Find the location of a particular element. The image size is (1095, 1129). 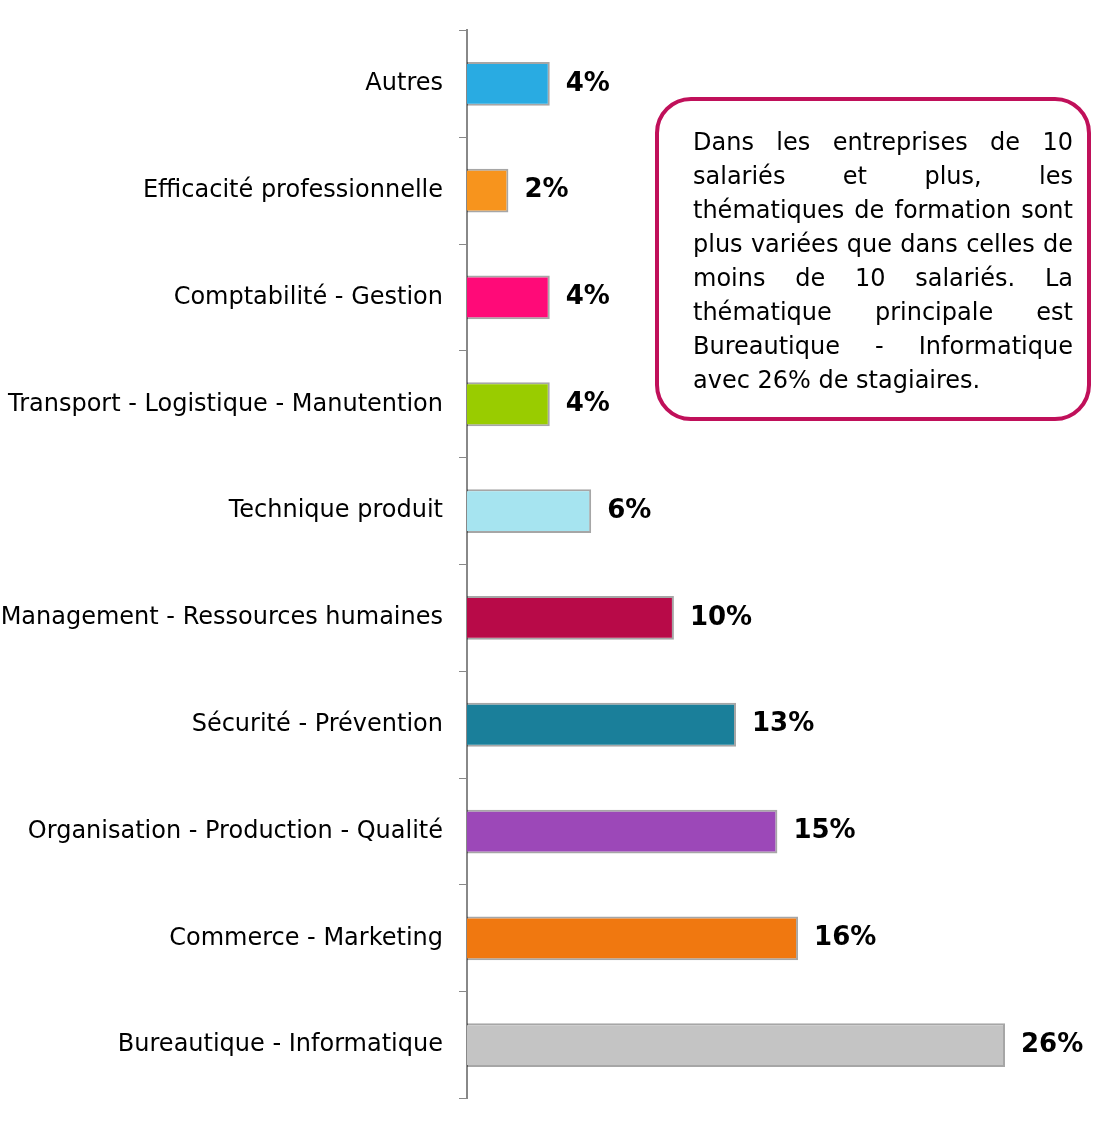

y-tick-label: Management - Ressources humaines is located at coordinates (221, 616).